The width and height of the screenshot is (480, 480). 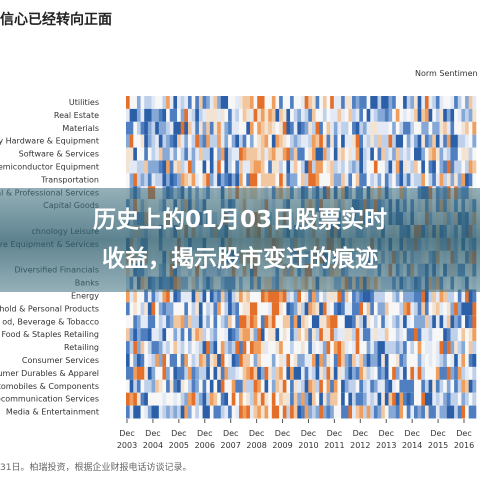 I want to click on x-tick-month: Dec, so click(x=230, y=433).